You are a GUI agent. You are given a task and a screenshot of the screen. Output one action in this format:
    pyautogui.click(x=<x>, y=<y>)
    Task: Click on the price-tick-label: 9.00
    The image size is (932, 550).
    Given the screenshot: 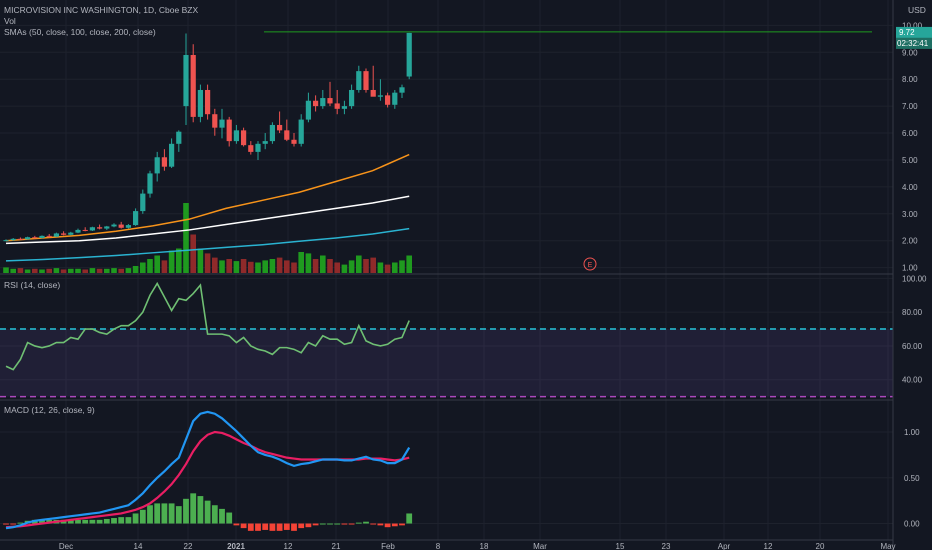 What is the action you would take?
    pyautogui.click(x=910, y=52)
    